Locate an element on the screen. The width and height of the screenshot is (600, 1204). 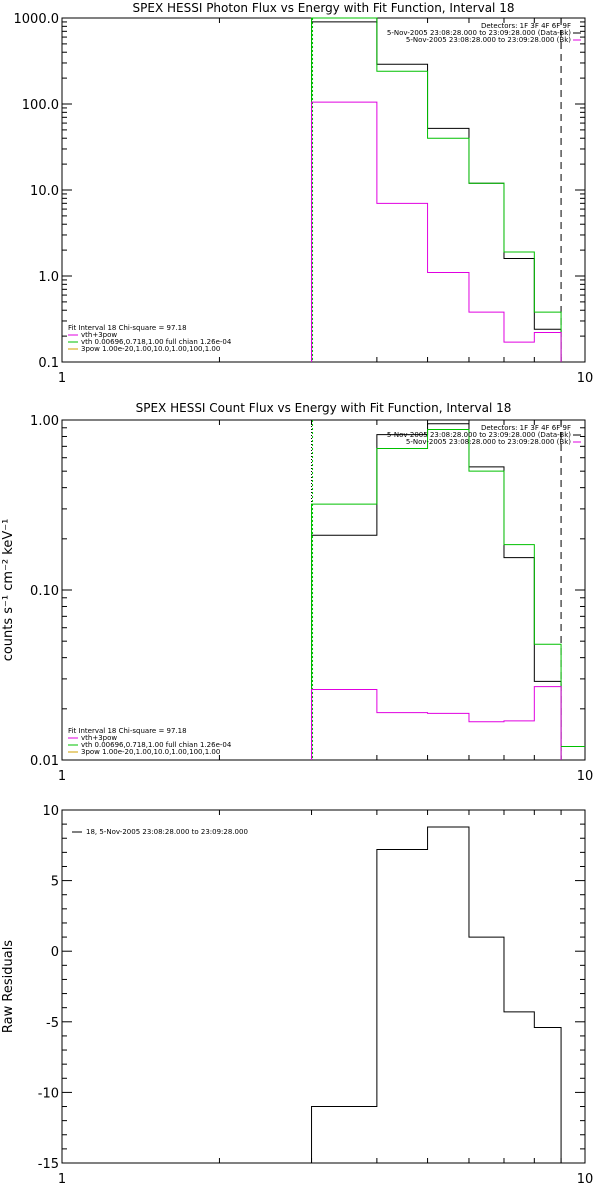
y-tick-label: 10.0 is located at coordinates (44, 191).